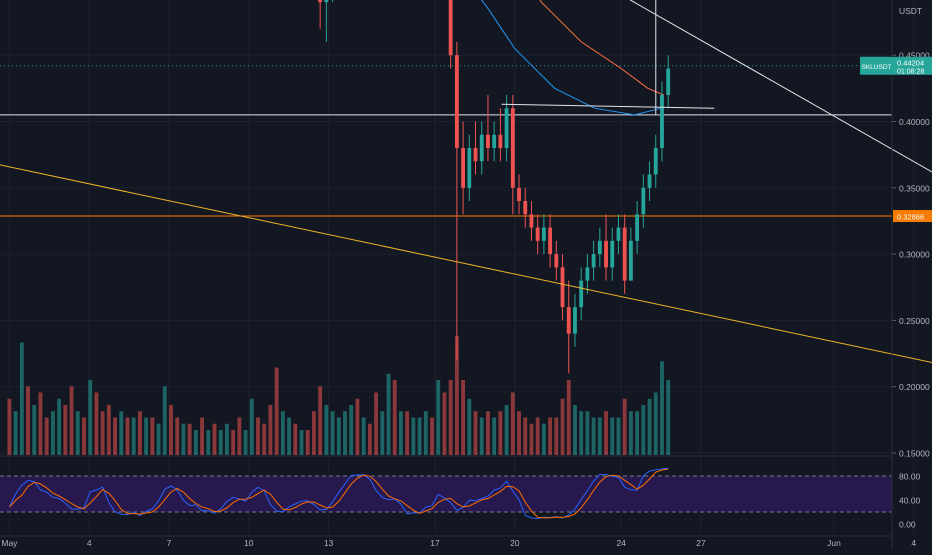 The width and height of the screenshot is (932, 555). What do you see at coordinates (913, 543) in the screenshot?
I see `time-tick-label: 4` at bounding box center [913, 543].